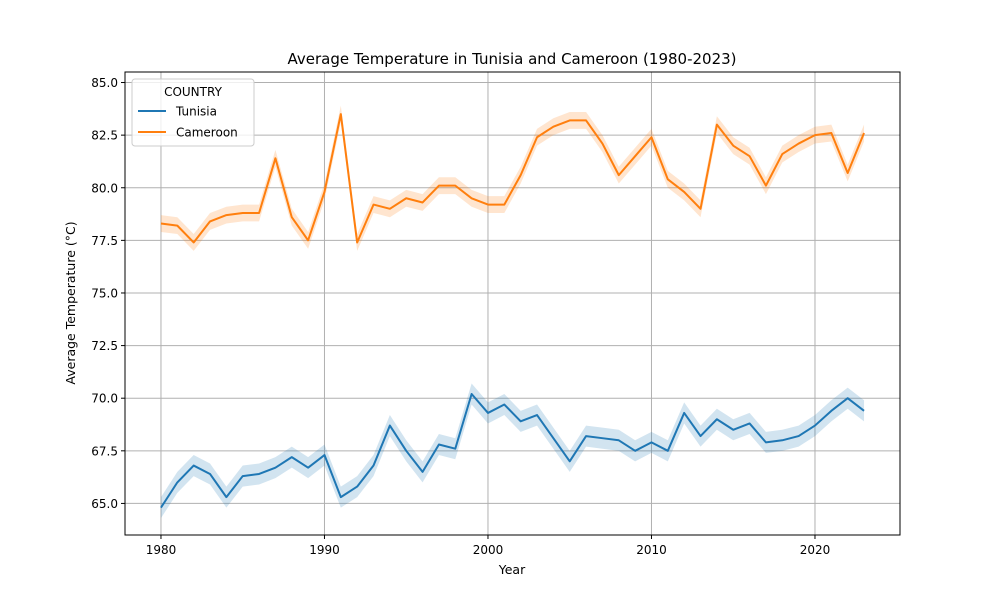  Describe the element at coordinates (488, 550) in the screenshot. I see `x-tick-label: 2000` at that location.